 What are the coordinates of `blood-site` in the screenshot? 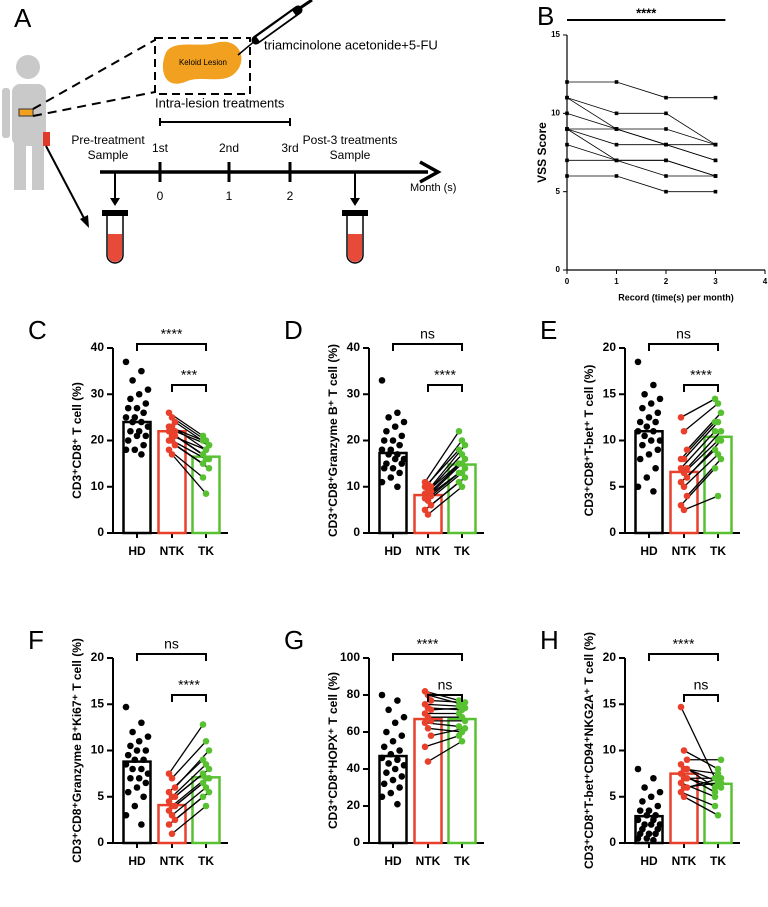 It's located at (46, 139).